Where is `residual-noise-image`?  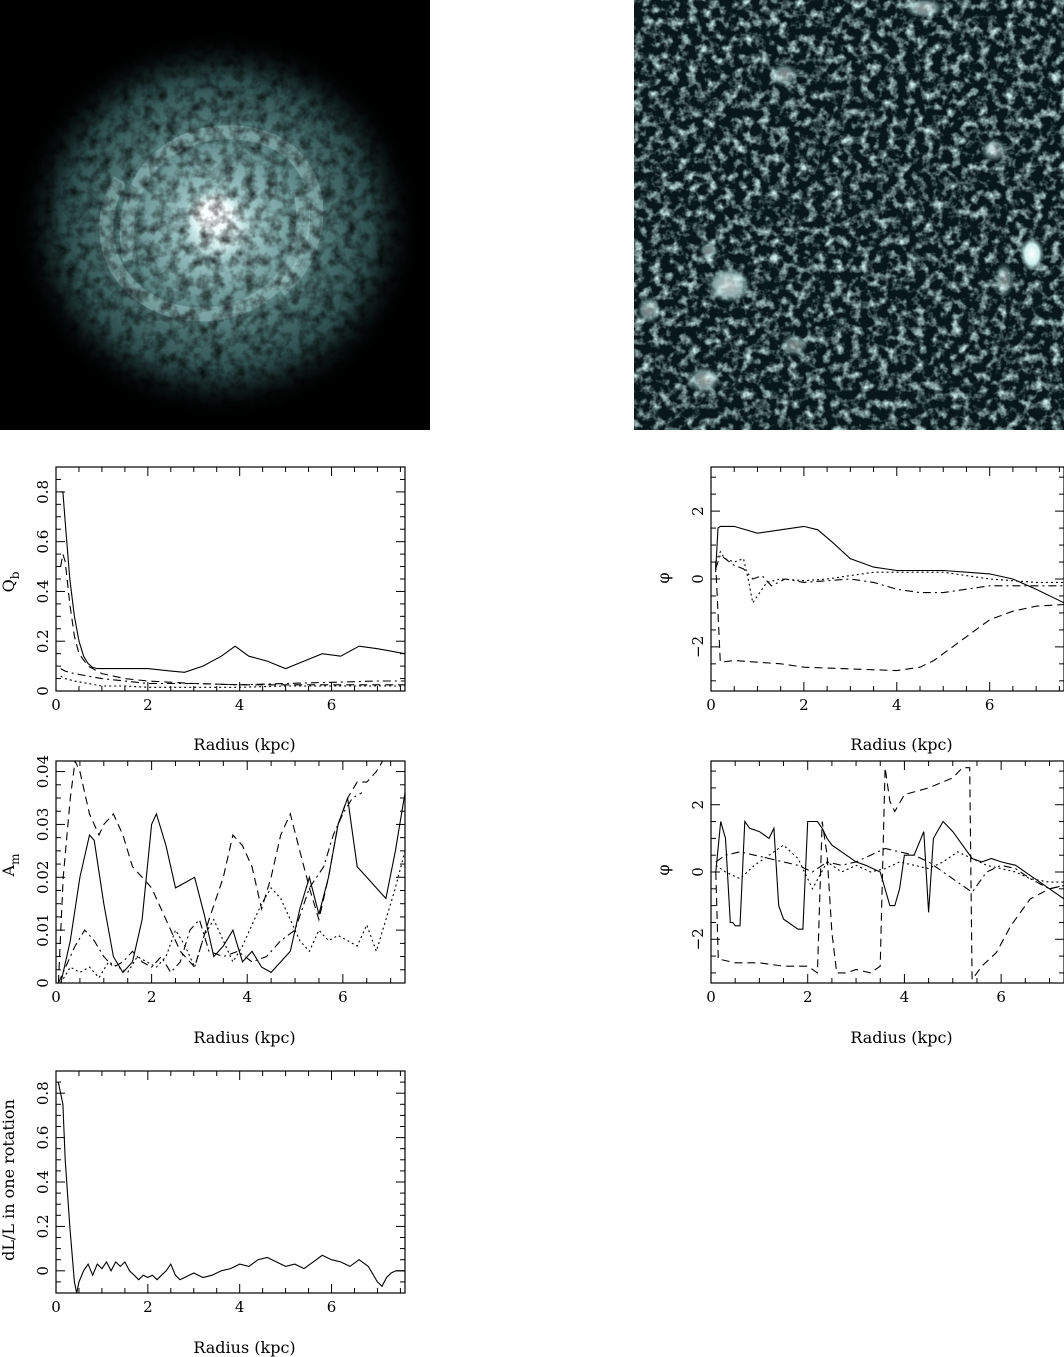 residual-noise-image is located at coordinates (849, 215).